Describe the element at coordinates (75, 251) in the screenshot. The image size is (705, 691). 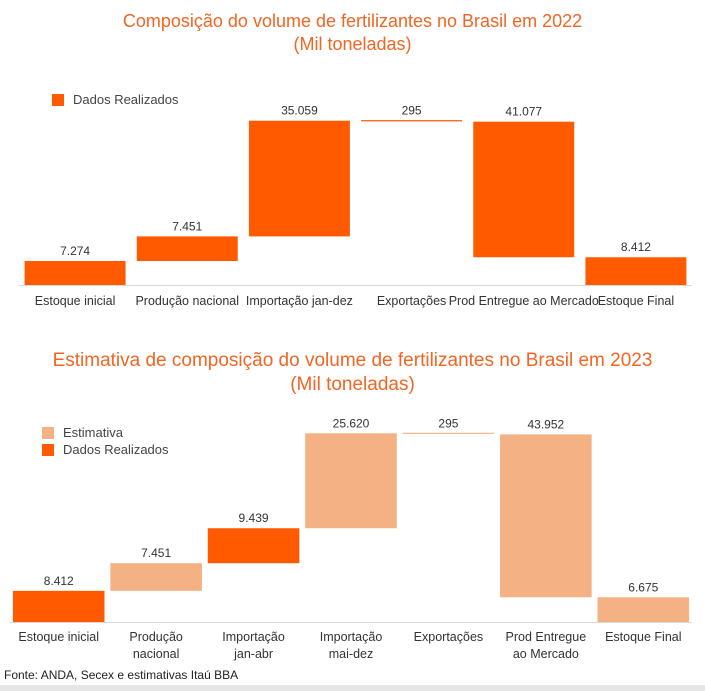
I see `chart1-value-label-1: 7.274` at that location.